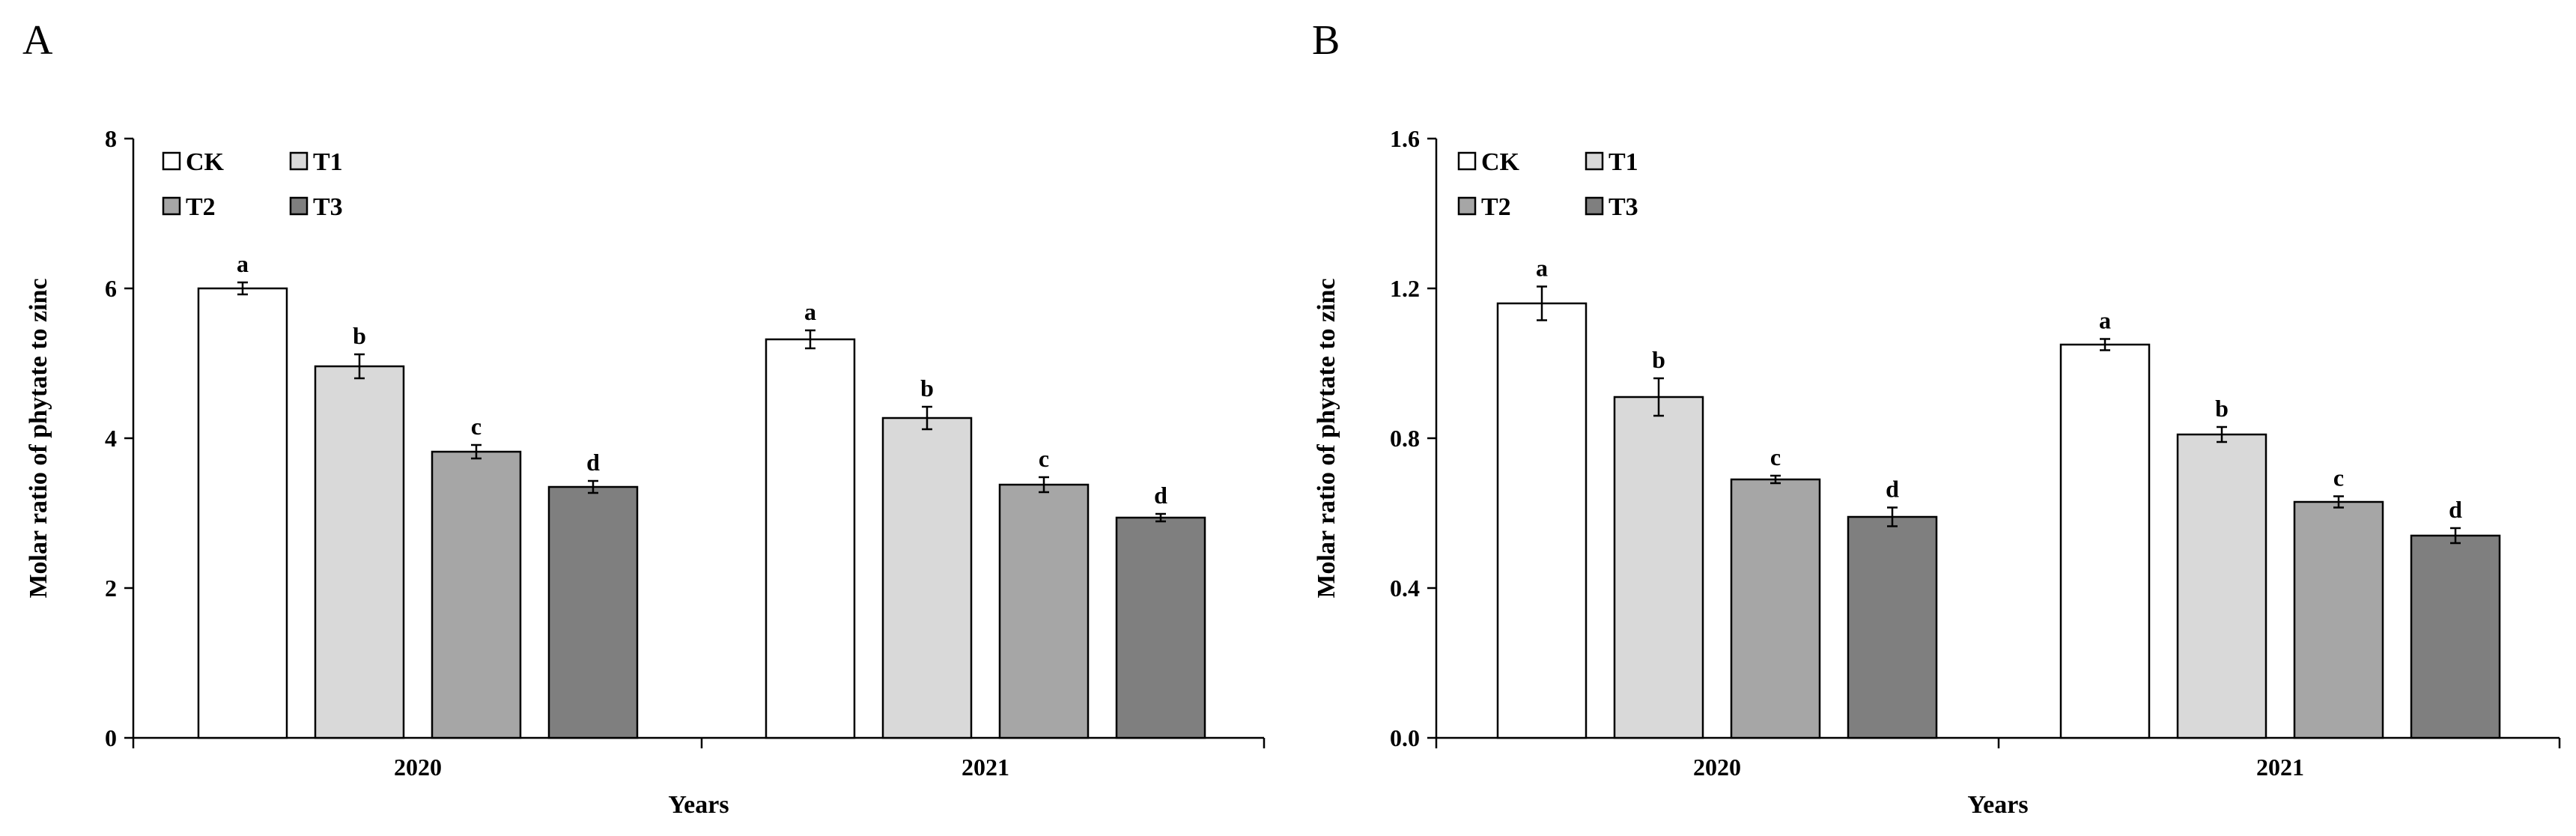 Image resolution: width=2576 pixels, height=836 pixels. I want to click on y-tick-label: 1.2, so click(1405, 288).